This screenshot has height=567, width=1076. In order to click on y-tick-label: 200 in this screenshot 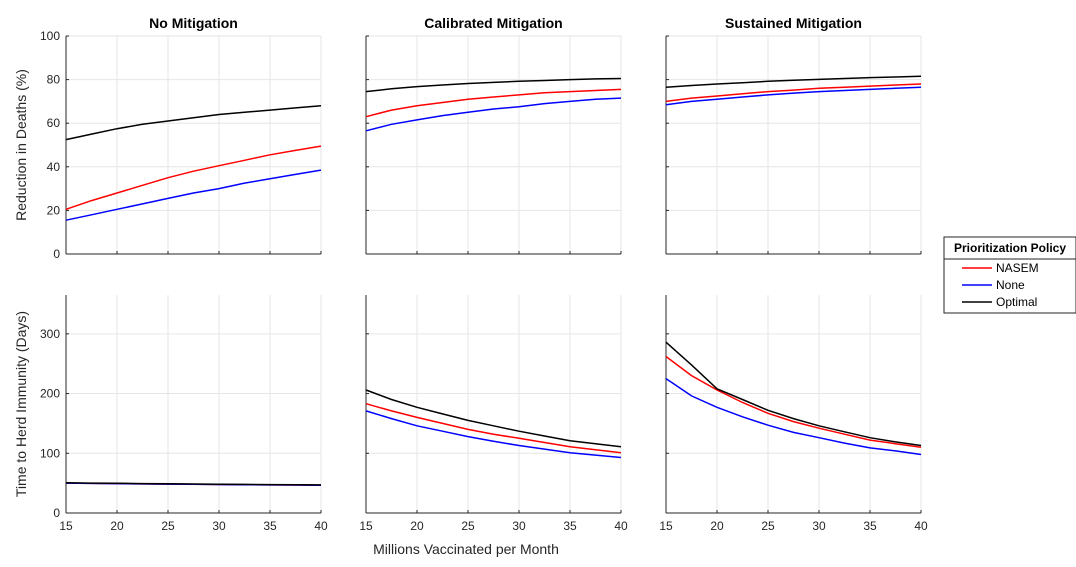, I will do `click(50, 394)`.